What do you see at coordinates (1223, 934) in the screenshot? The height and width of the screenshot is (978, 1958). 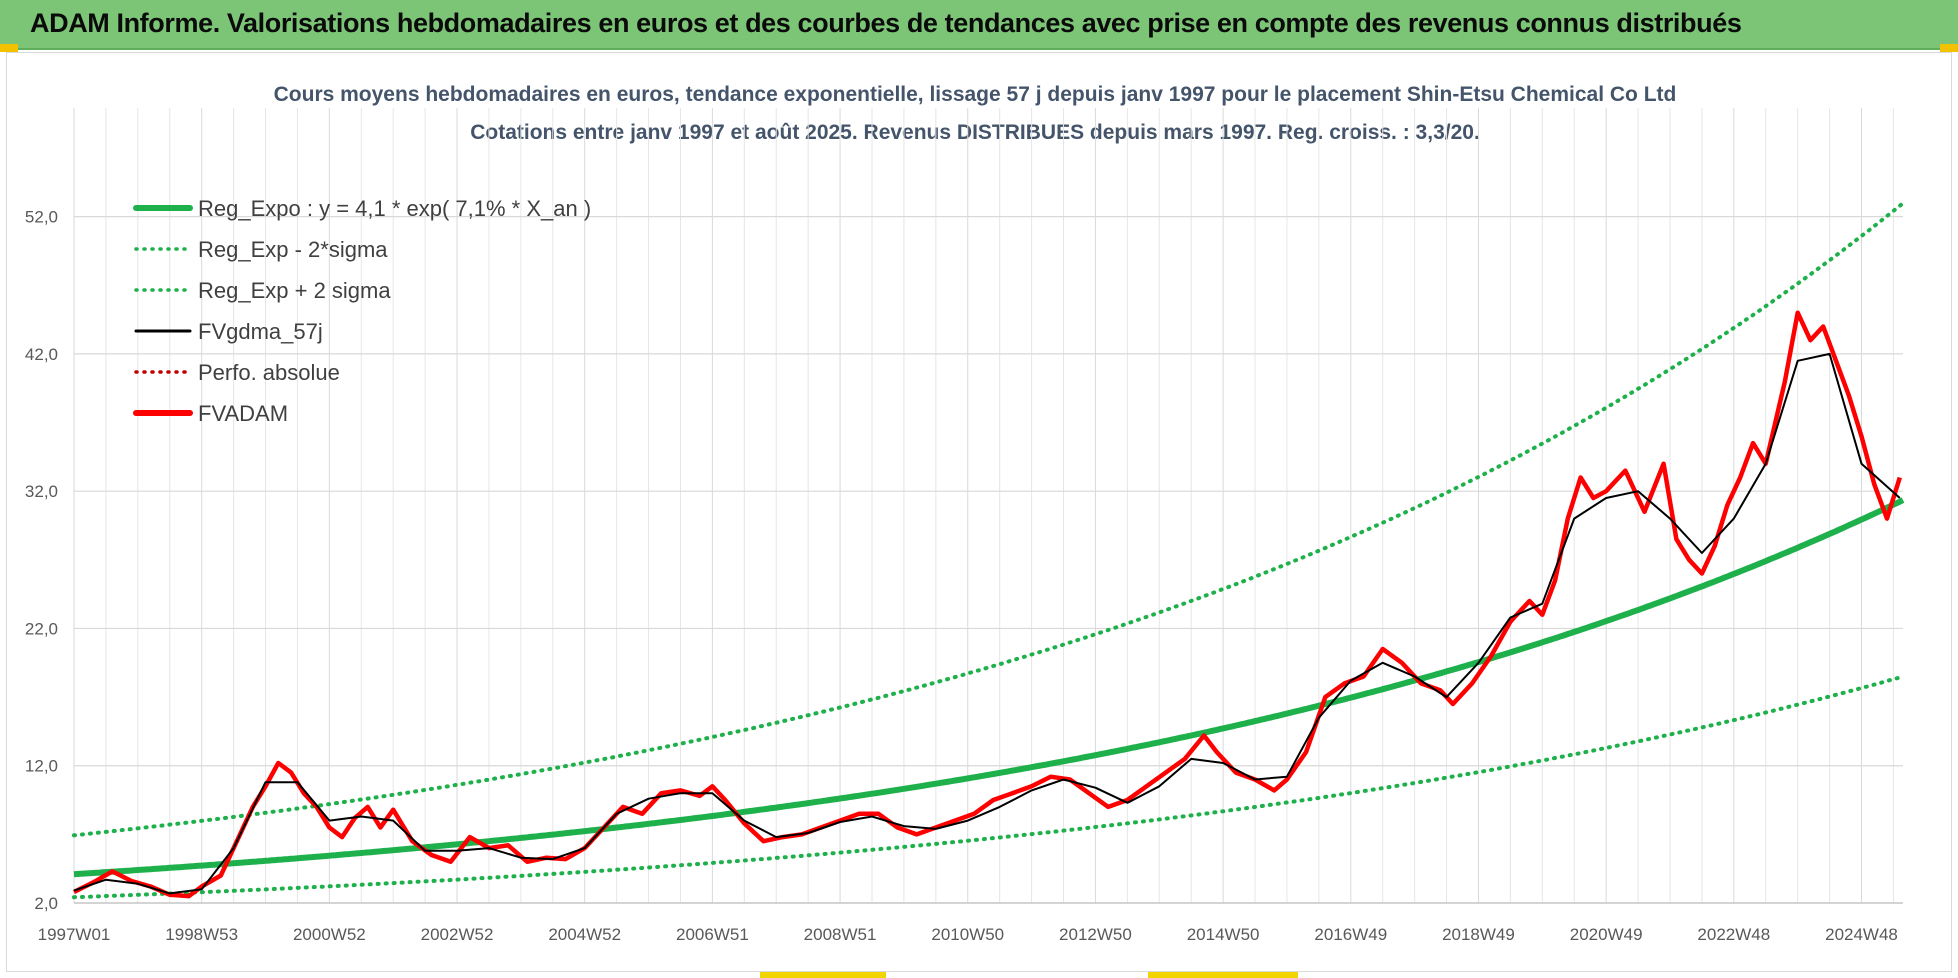 I see `x-tick-label: 2014W50` at bounding box center [1223, 934].